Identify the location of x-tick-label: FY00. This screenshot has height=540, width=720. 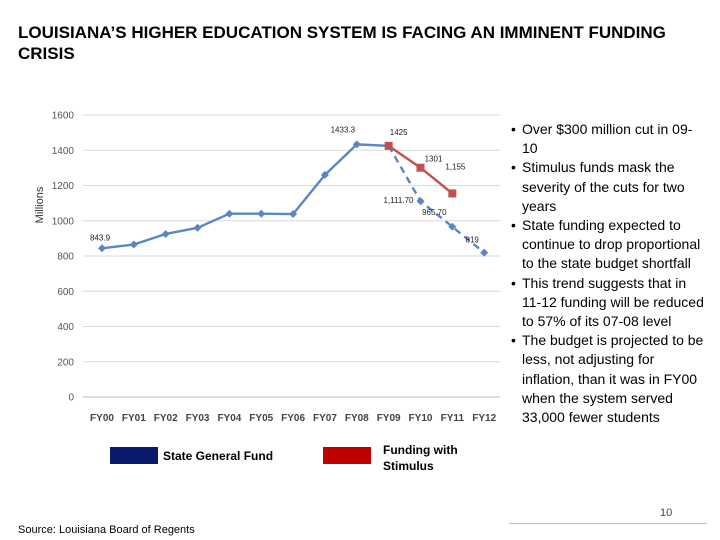
(102, 418).